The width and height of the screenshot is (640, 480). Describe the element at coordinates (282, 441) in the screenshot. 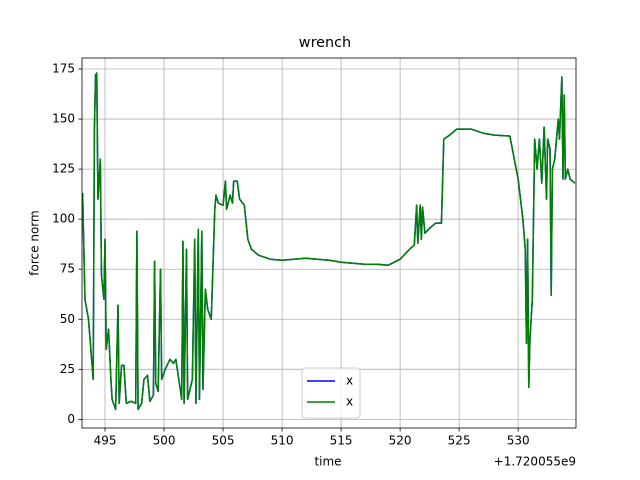

I see `x-tick-label: 510` at that location.